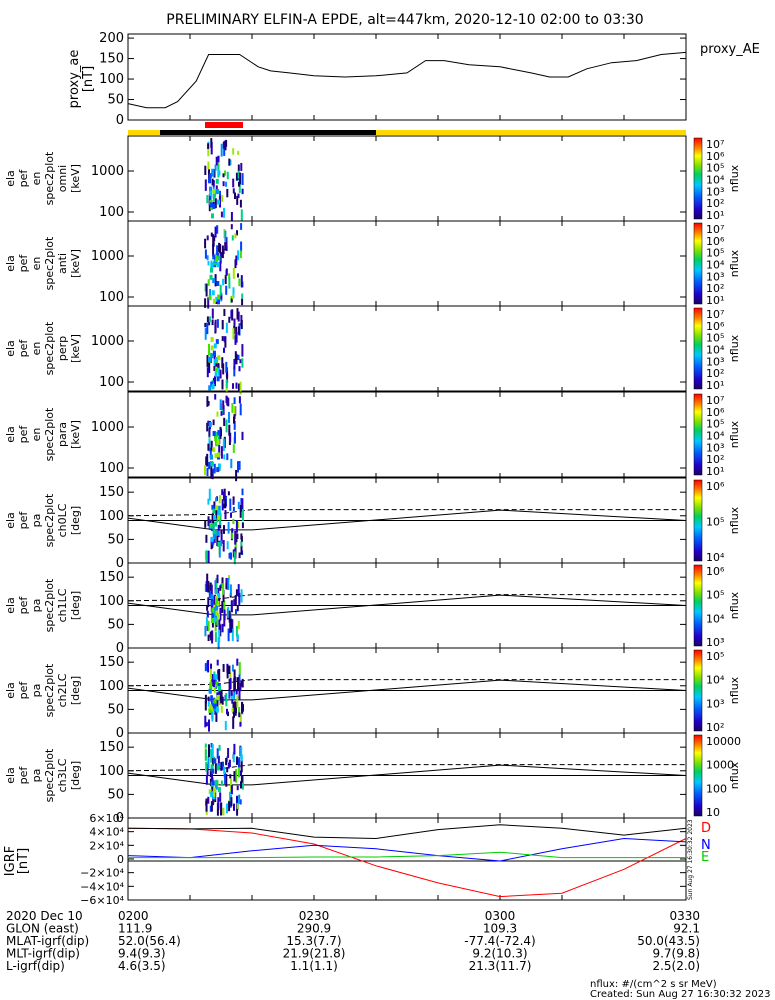 The width and height of the screenshot is (775, 1000). Describe the element at coordinates (407, 832) in the screenshot. I see `igrf-series-total` at that location.